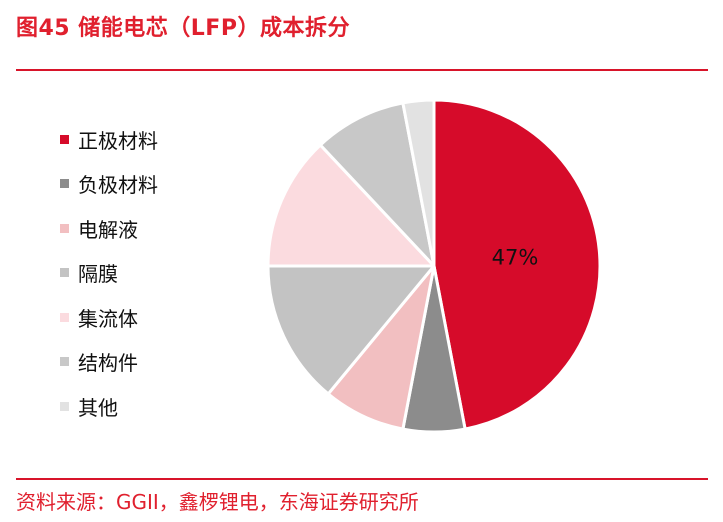  I want to click on legend-item: 隔膜, so click(89, 273).